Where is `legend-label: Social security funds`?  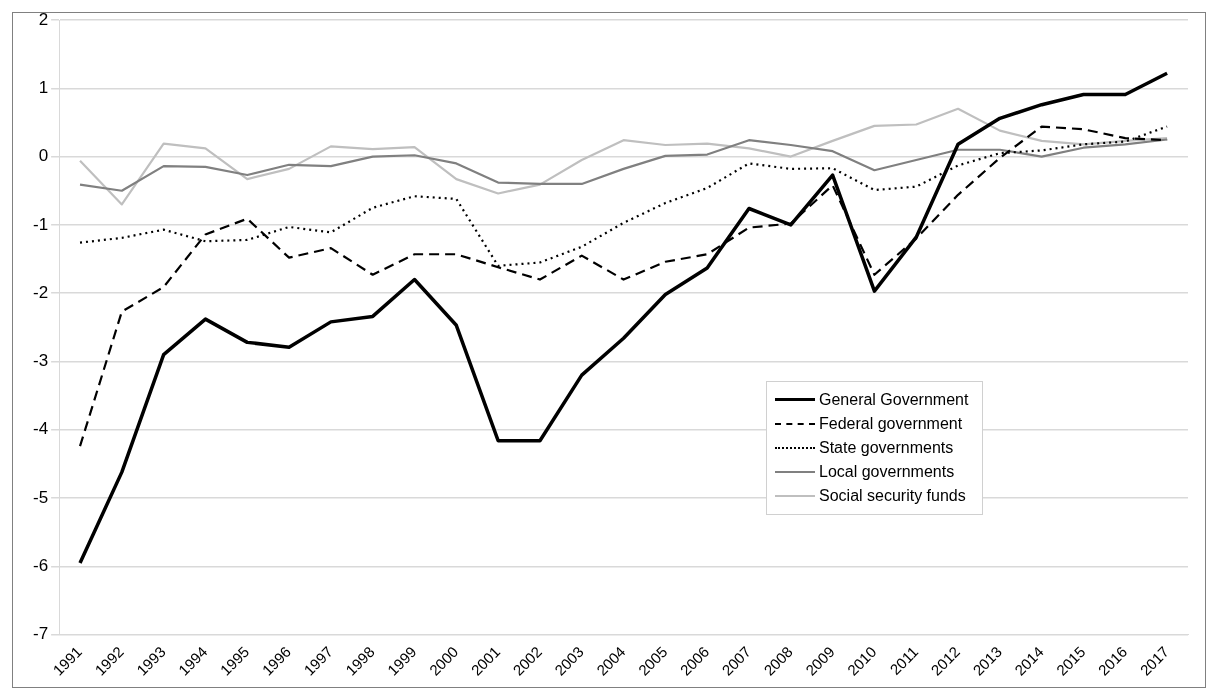 legend-label: Social security funds is located at coordinates (892, 495).